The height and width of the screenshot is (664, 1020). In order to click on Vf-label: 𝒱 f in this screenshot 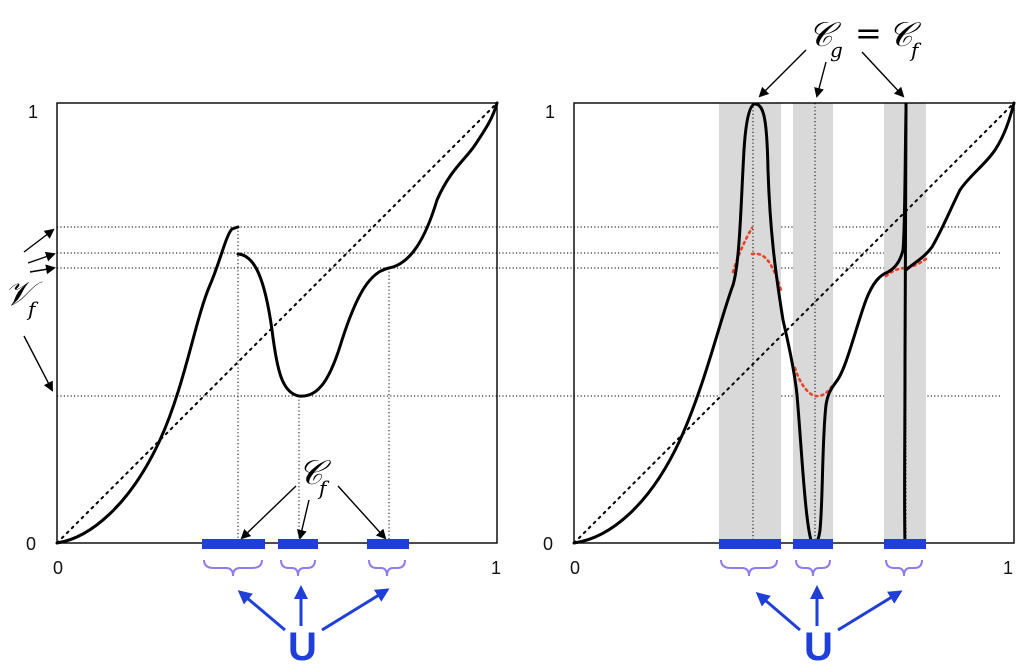, I will do `click(23, 297)`.